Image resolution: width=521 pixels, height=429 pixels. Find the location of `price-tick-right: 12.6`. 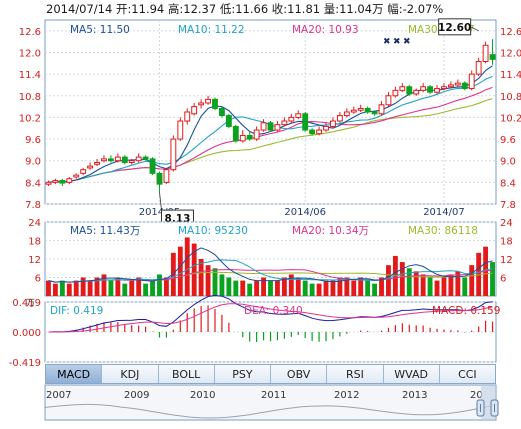

price-tick-right: 12.6 is located at coordinates (510, 32).